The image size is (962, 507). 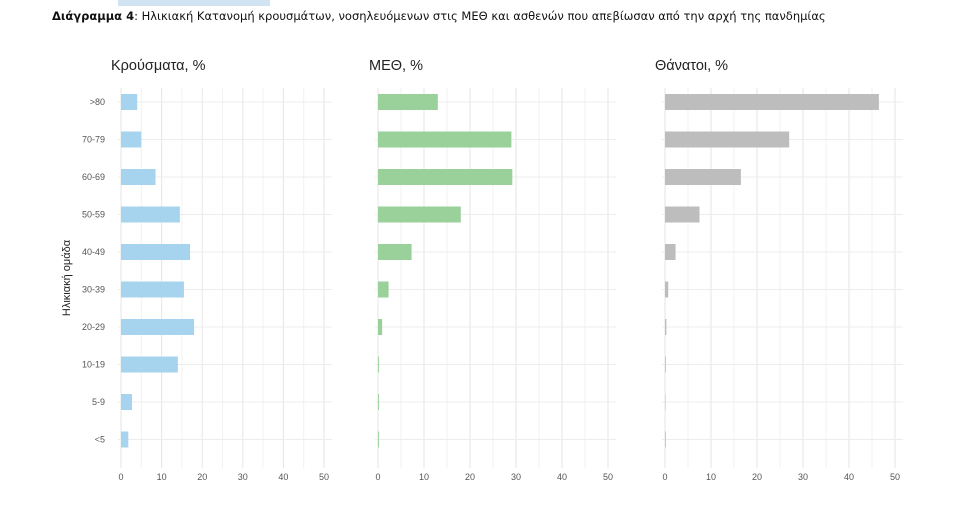 I want to click on category-label: 20-29, so click(x=93, y=327).